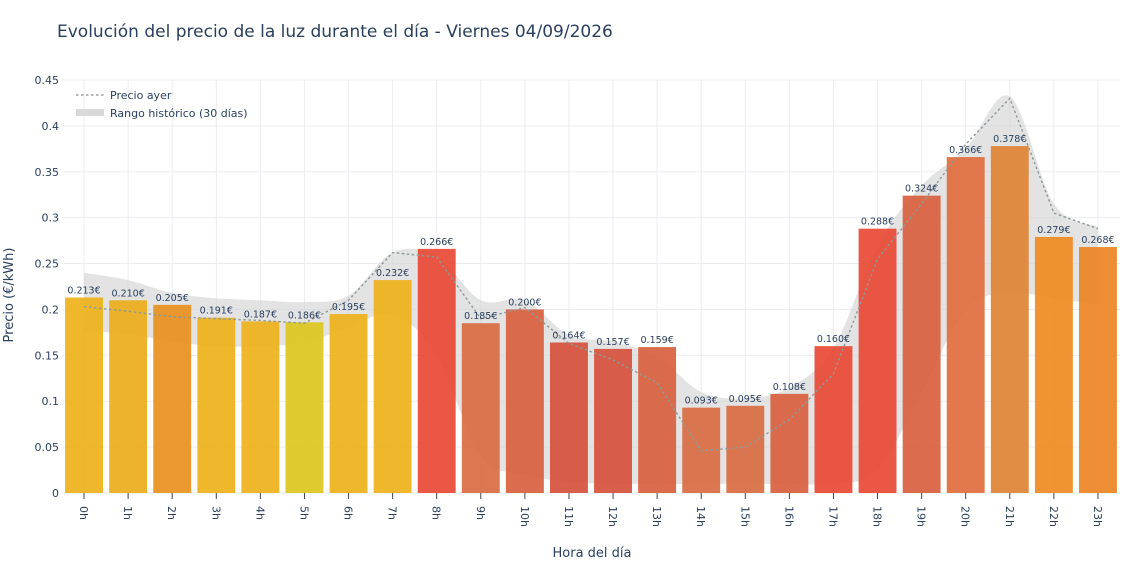 The width and height of the screenshot is (1140, 570). What do you see at coordinates (9, 295) in the screenshot?
I see `y-axis-title: Precio (€/kWh)` at bounding box center [9, 295].